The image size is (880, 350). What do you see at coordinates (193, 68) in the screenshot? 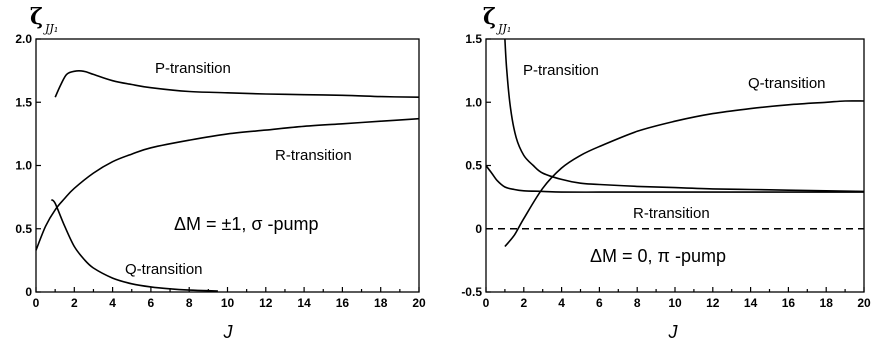
I see `left-label-p-transition: P-transition` at bounding box center [193, 68].